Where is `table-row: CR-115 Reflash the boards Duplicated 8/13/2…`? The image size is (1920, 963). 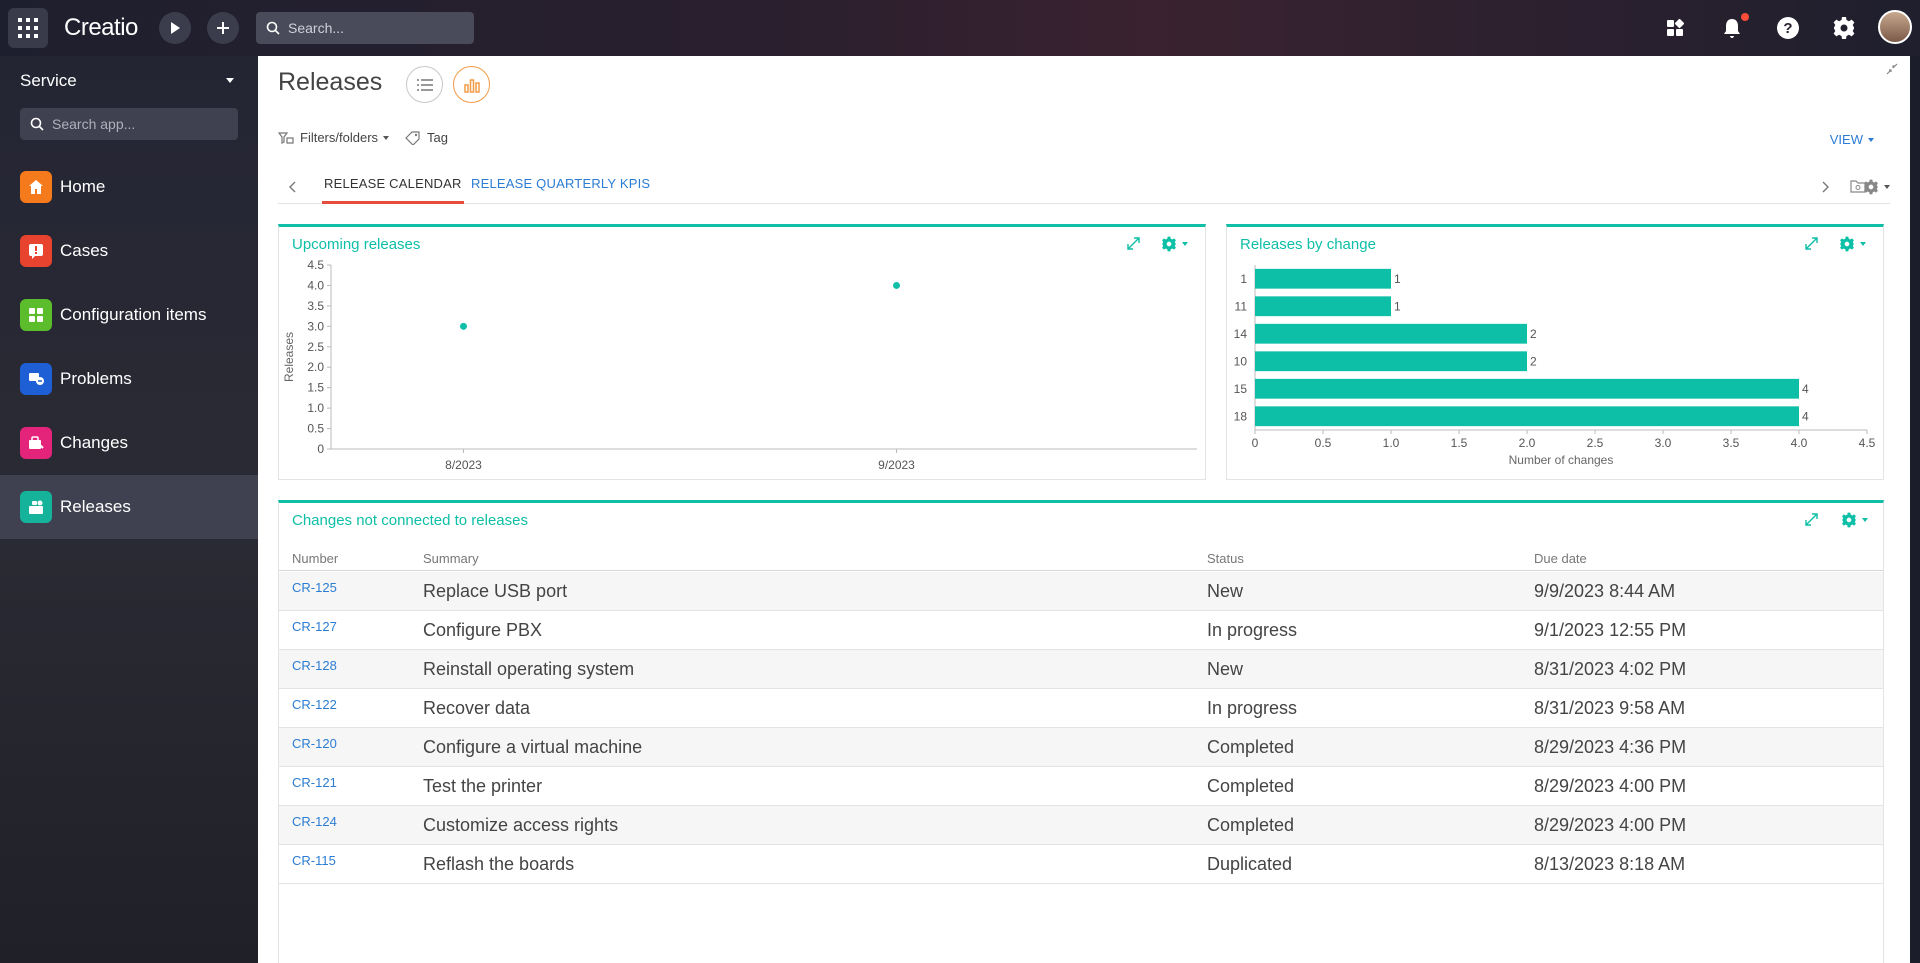
table-row: CR-115 Reflash the boards Duplicated 8/13/2… is located at coordinates (1081, 864).